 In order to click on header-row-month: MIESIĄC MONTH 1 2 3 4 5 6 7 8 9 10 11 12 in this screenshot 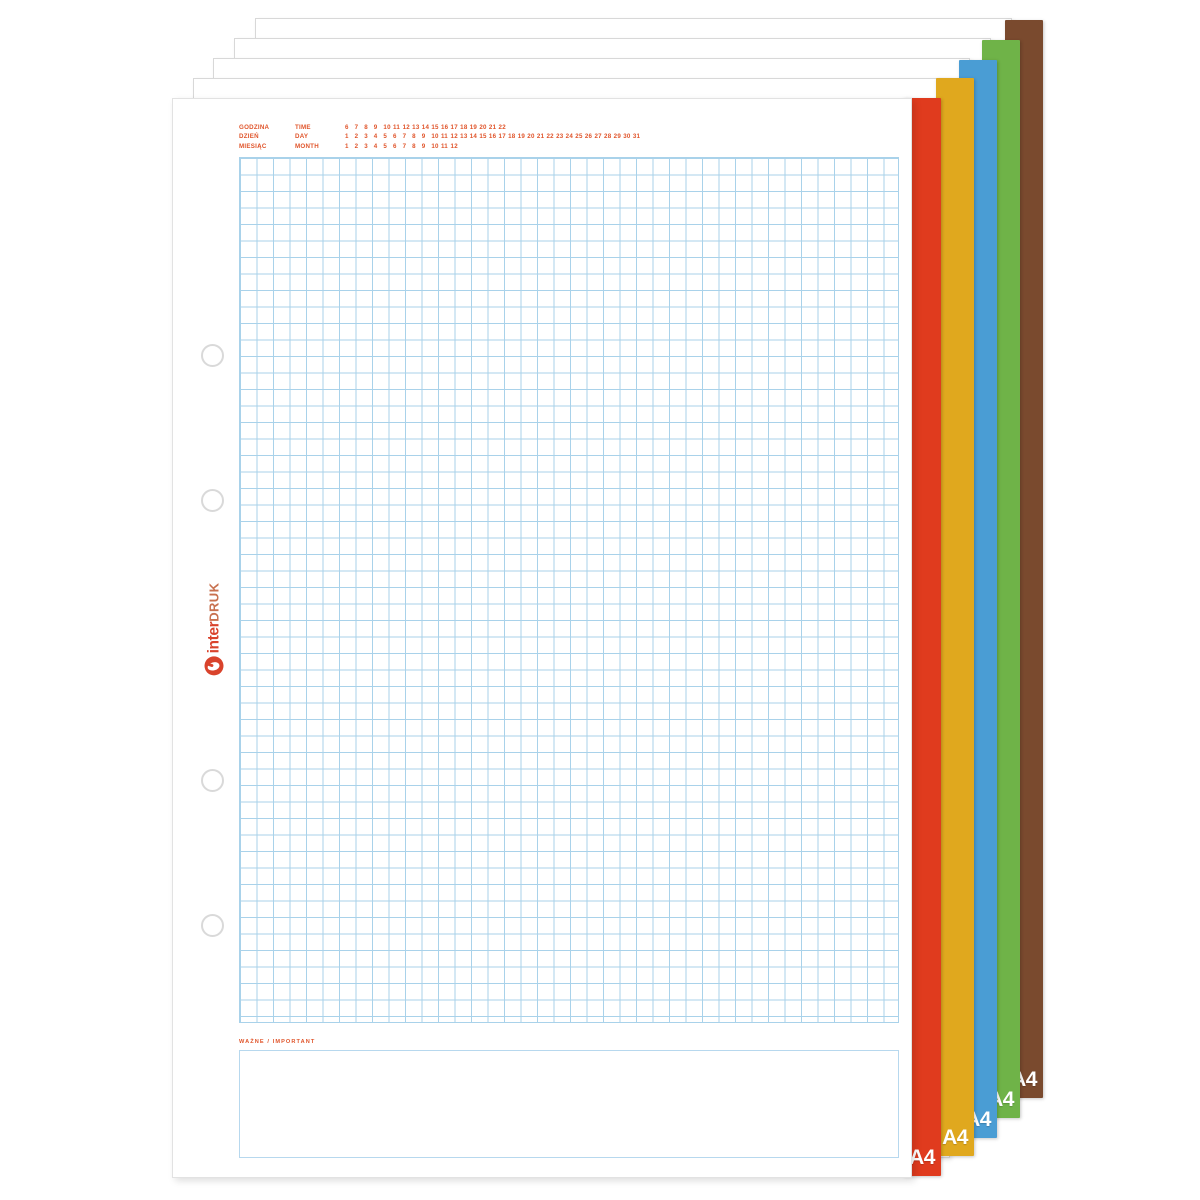, I will do `click(440, 146)`.